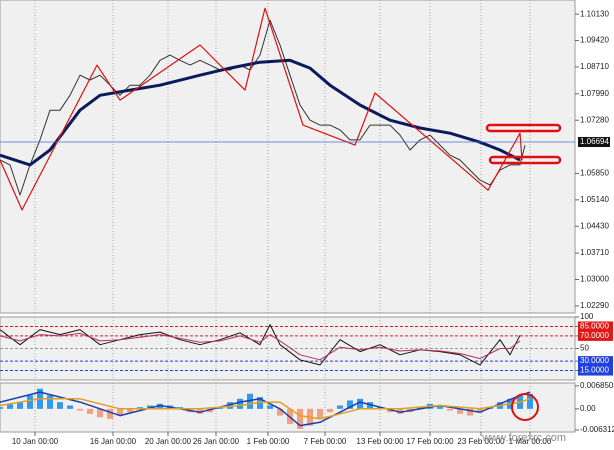 Image resolution: width=614 pixels, height=450 pixels. Describe the element at coordinates (594, 199) in the screenshot. I see `y-tick-label: 1.05140` at that location.